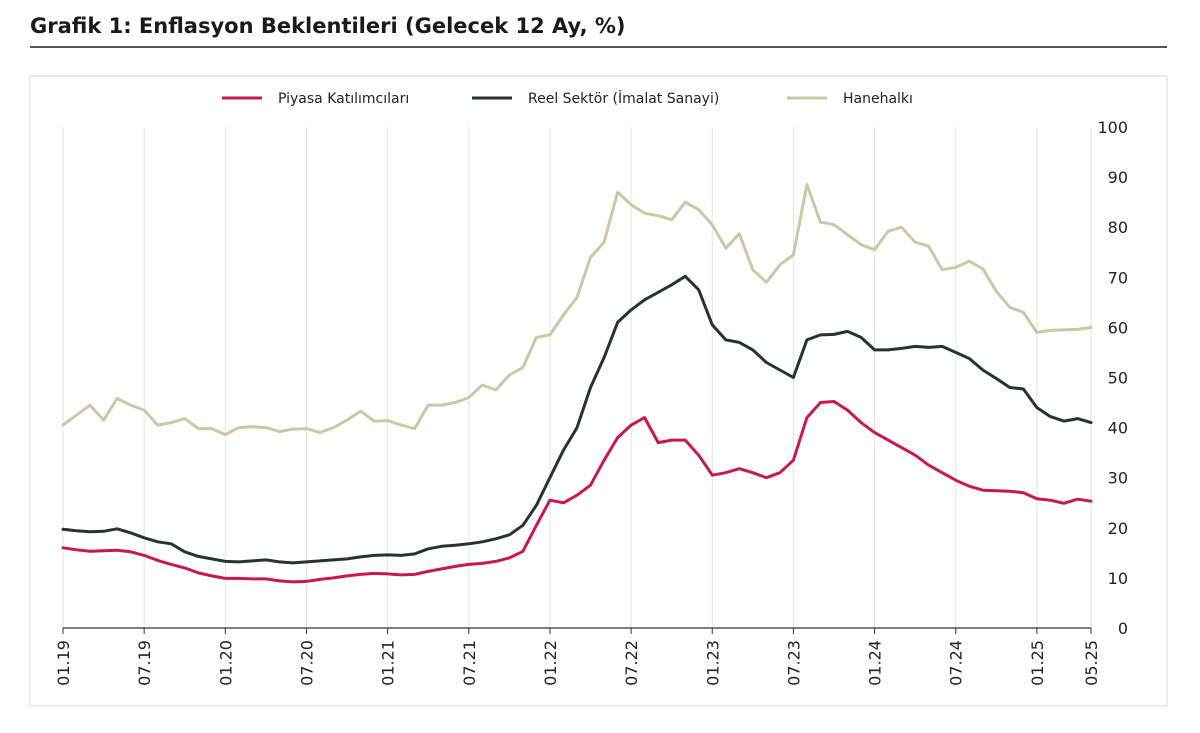 This screenshot has height=733, width=1200. Describe the element at coordinates (225, 663) in the screenshot. I see `x-tick-label: 01.20` at that location.